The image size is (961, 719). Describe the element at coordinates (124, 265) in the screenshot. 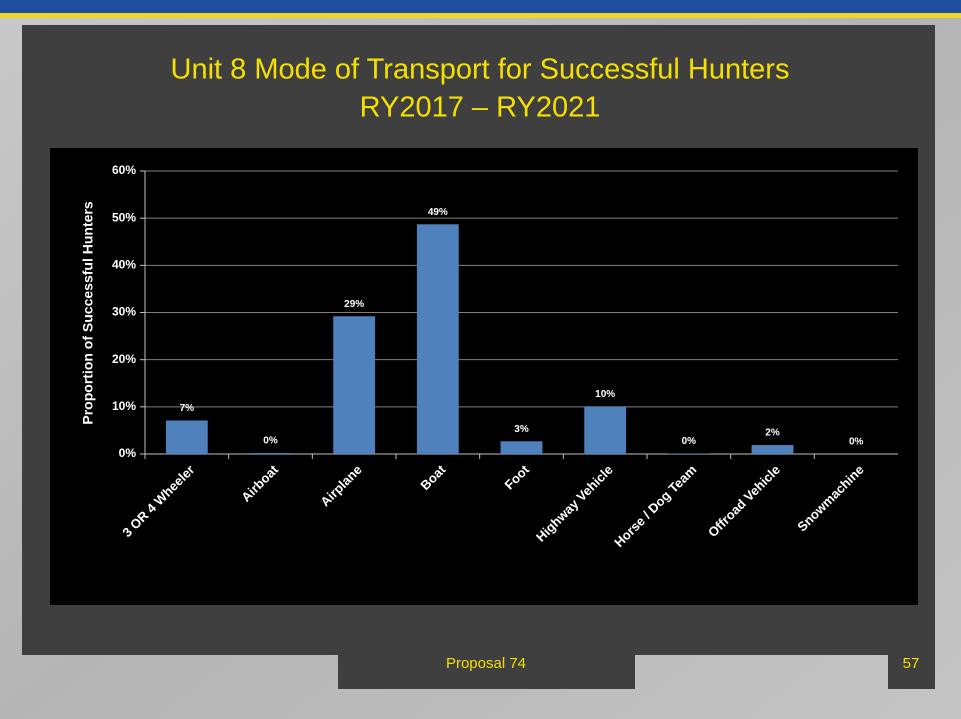

I see `y-tick-label: 40%` at that location.